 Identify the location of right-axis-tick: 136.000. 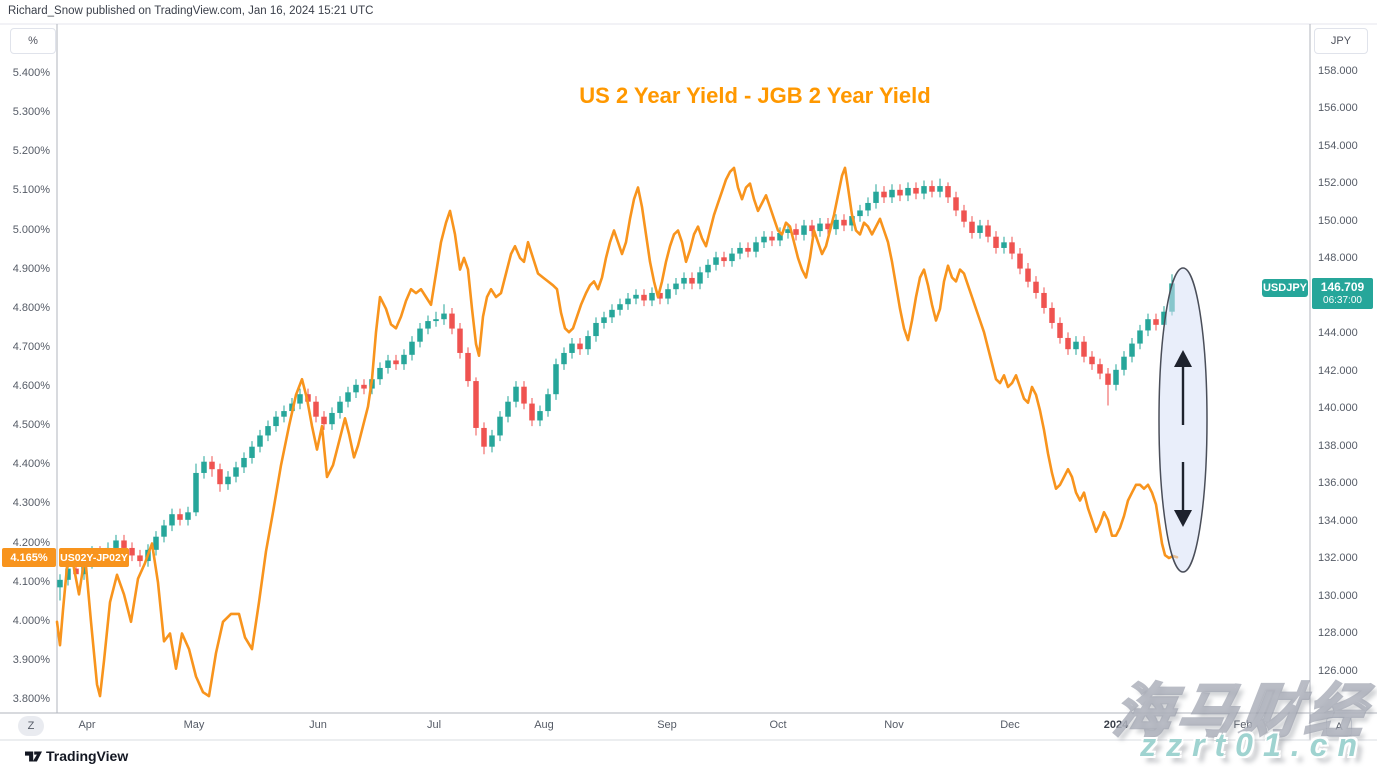
(1338, 483).